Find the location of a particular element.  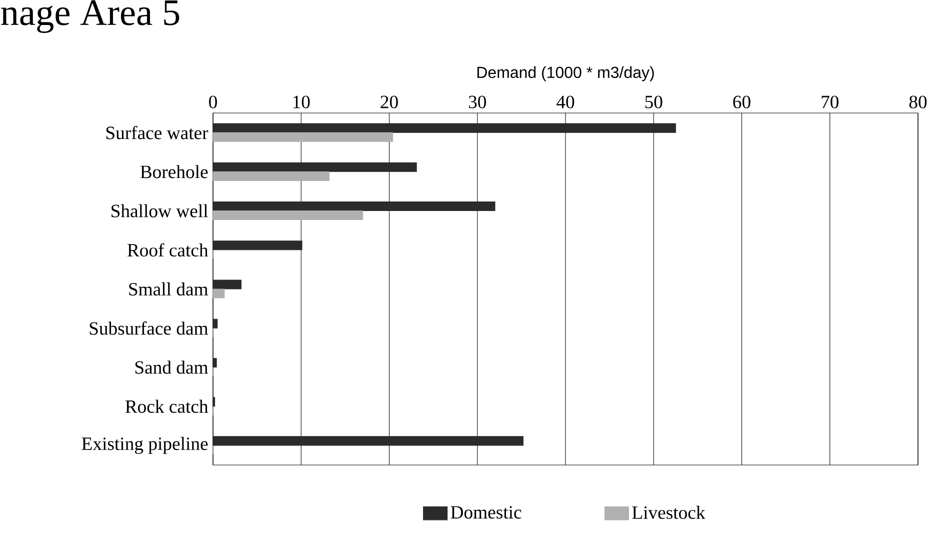

y-tick-label: Roof catch is located at coordinates (167, 250).